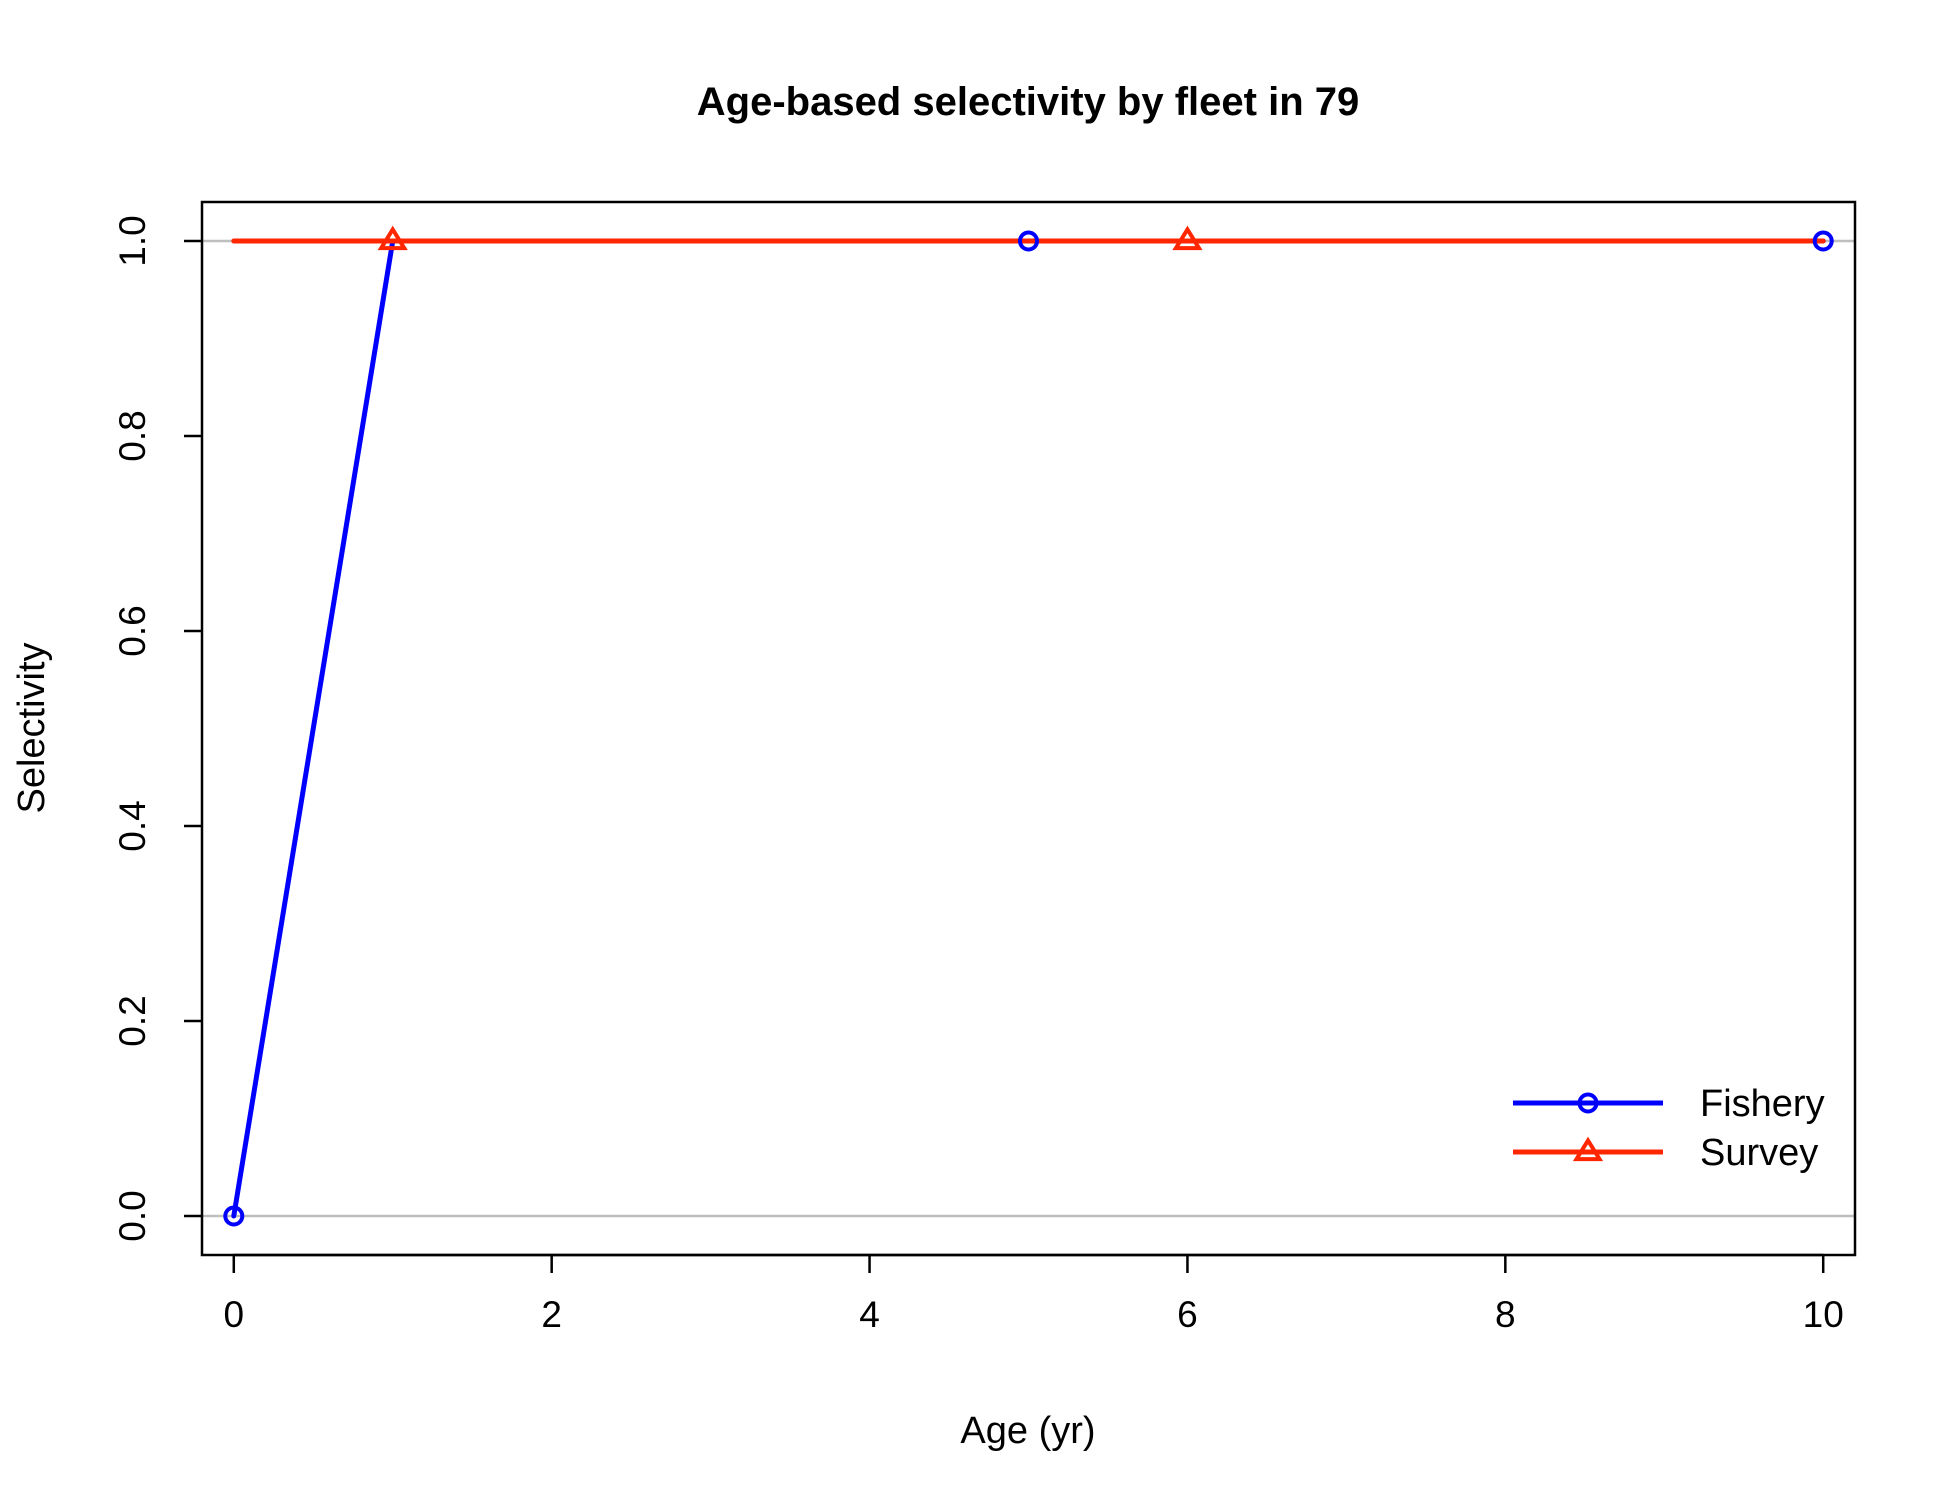  Describe the element at coordinates (1759, 1153) in the screenshot. I see `legend-label-survey: Survey` at that location.